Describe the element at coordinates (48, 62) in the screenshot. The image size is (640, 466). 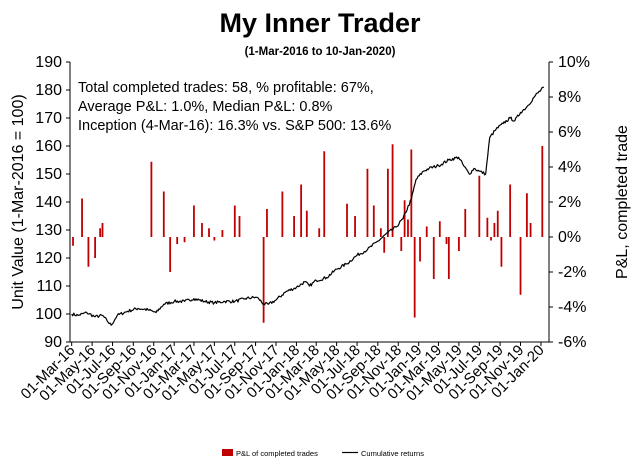
I see `left-tick-label: 190` at that location.